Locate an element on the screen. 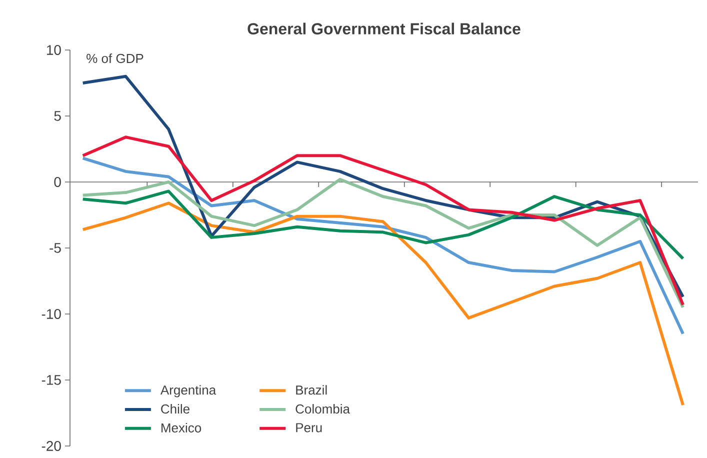  y-tick-label: -15 is located at coordinates (51, 380).